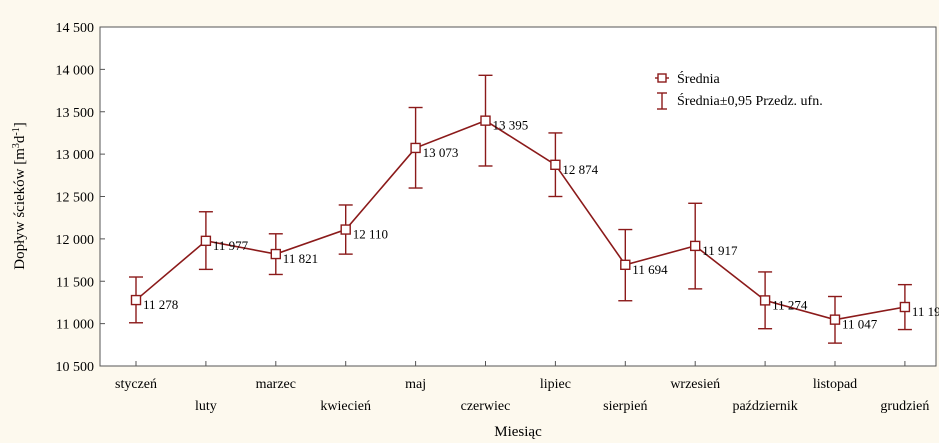  I want to click on x-tick-label: styczeń, so click(136, 384).